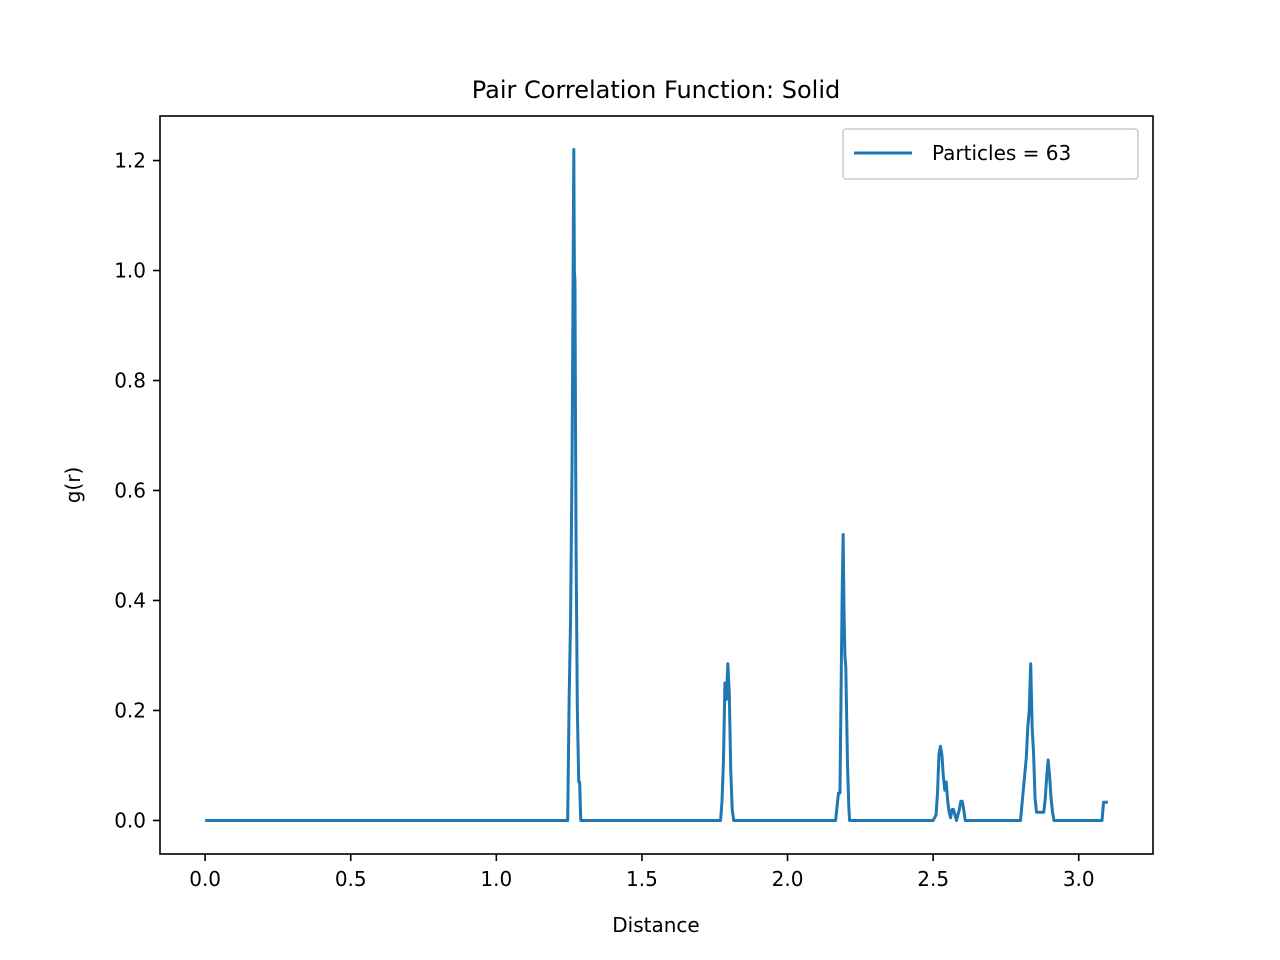 The image size is (1280, 960). Describe the element at coordinates (130, 271) in the screenshot. I see `y-tick-label: 1.0` at that location.